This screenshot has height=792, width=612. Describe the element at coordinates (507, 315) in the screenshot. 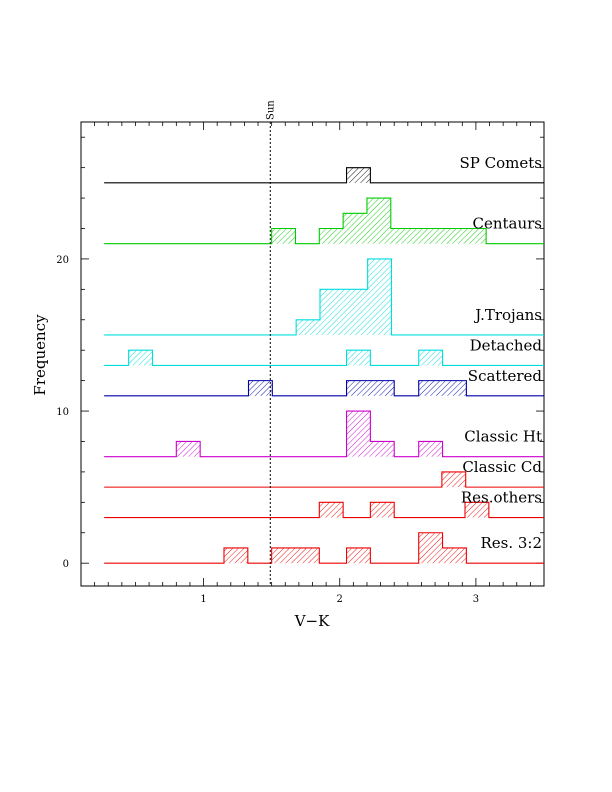

I see `series-label: J.Trojans` at that location.